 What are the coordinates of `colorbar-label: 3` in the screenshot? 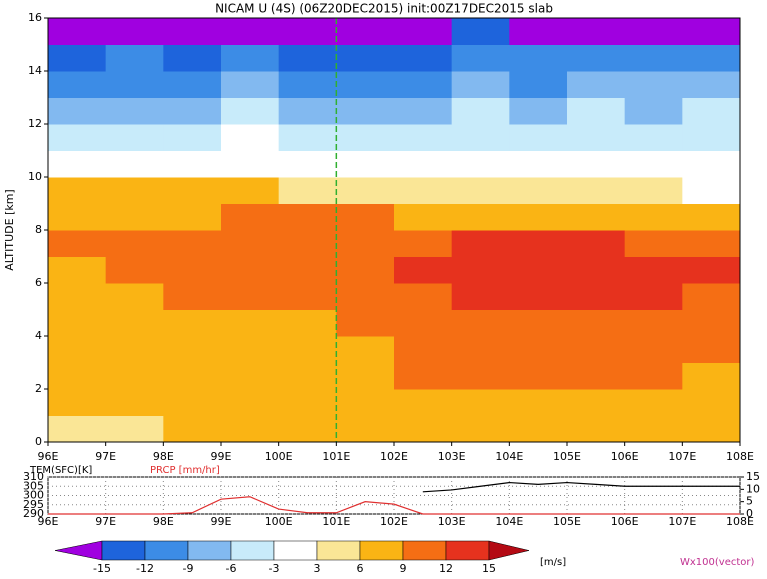 It's located at (317, 568).